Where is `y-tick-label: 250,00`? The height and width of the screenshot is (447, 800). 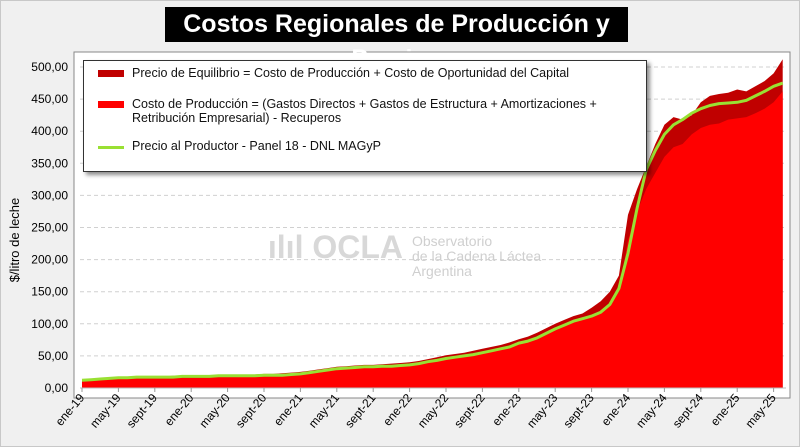 y-tick-label: 250,00 is located at coordinates (49, 228).